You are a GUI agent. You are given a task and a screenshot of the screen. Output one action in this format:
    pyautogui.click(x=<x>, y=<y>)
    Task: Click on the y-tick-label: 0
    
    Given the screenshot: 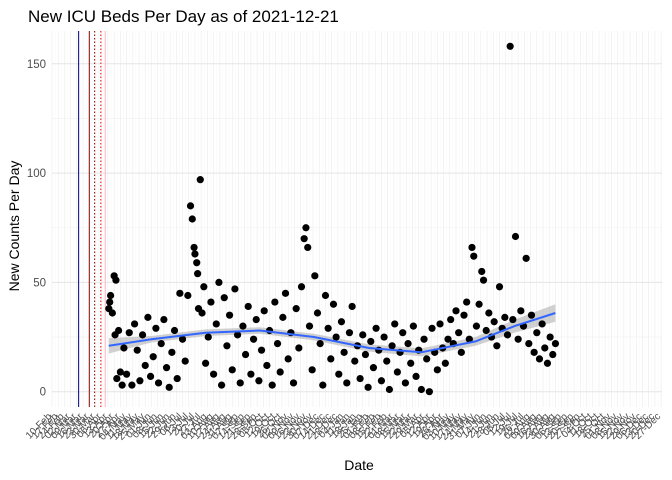 What is the action you would take?
    pyautogui.click(x=43, y=393)
    